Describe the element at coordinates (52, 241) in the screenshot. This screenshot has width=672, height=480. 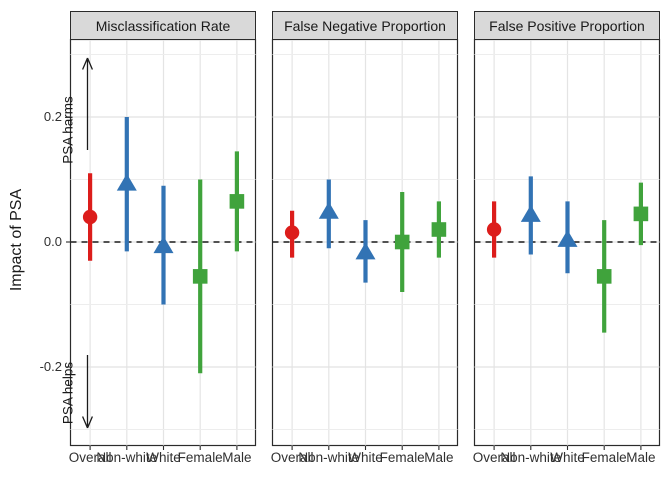
I see `y-tick-label: 0.0` at that location.